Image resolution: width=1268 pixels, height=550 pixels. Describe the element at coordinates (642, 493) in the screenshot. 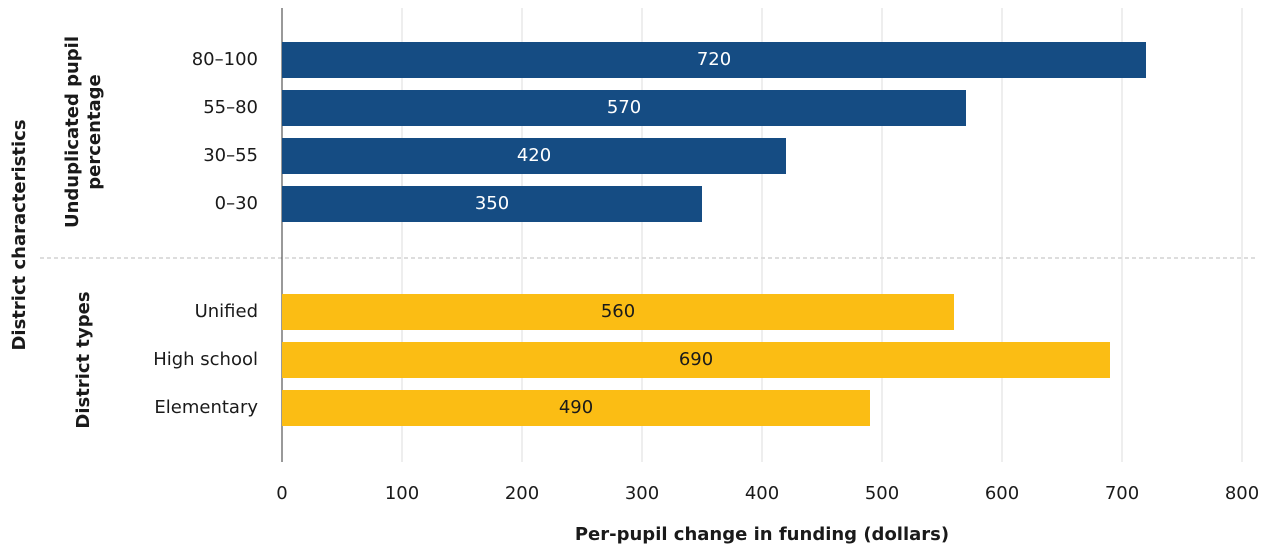

I see `x-tick-label: 300` at that location.